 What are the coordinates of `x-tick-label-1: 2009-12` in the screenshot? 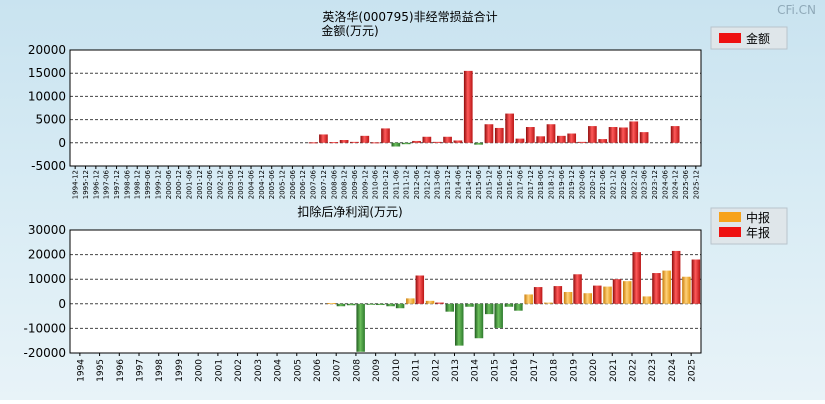 It's located at (365, 184).